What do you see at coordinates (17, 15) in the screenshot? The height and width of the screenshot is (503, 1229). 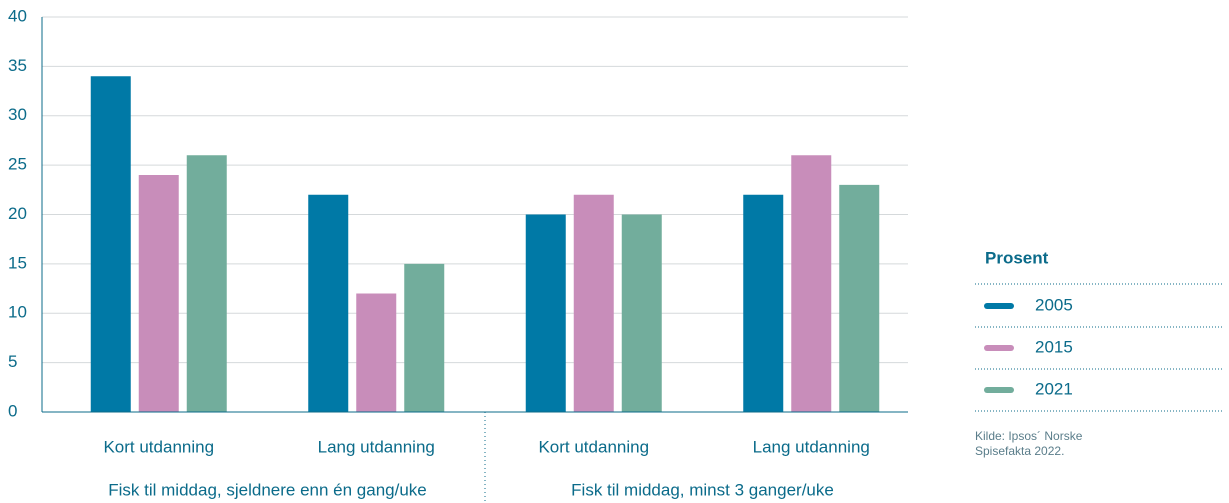 I see `y-tick-label: 40` at bounding box center [17, 15].